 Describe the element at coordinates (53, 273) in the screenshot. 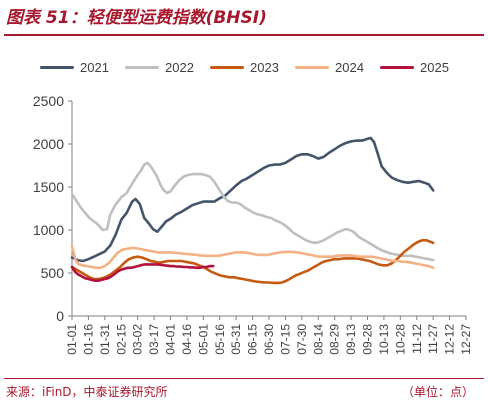

I see `y-tick-label: 500` at that location.